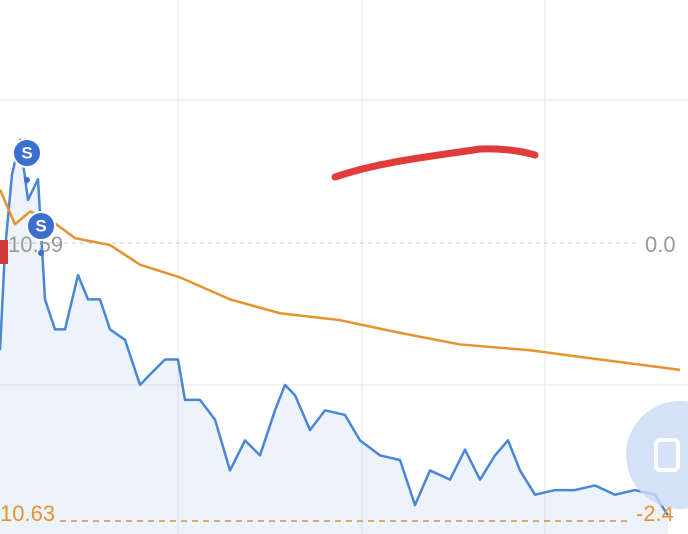 Image resolution: width=688 pixels, height=534 pixels. What do you see at coordinates (435, 163) in the screenshot?
I see `annotation-stroke` at bounding box center [435, 163].